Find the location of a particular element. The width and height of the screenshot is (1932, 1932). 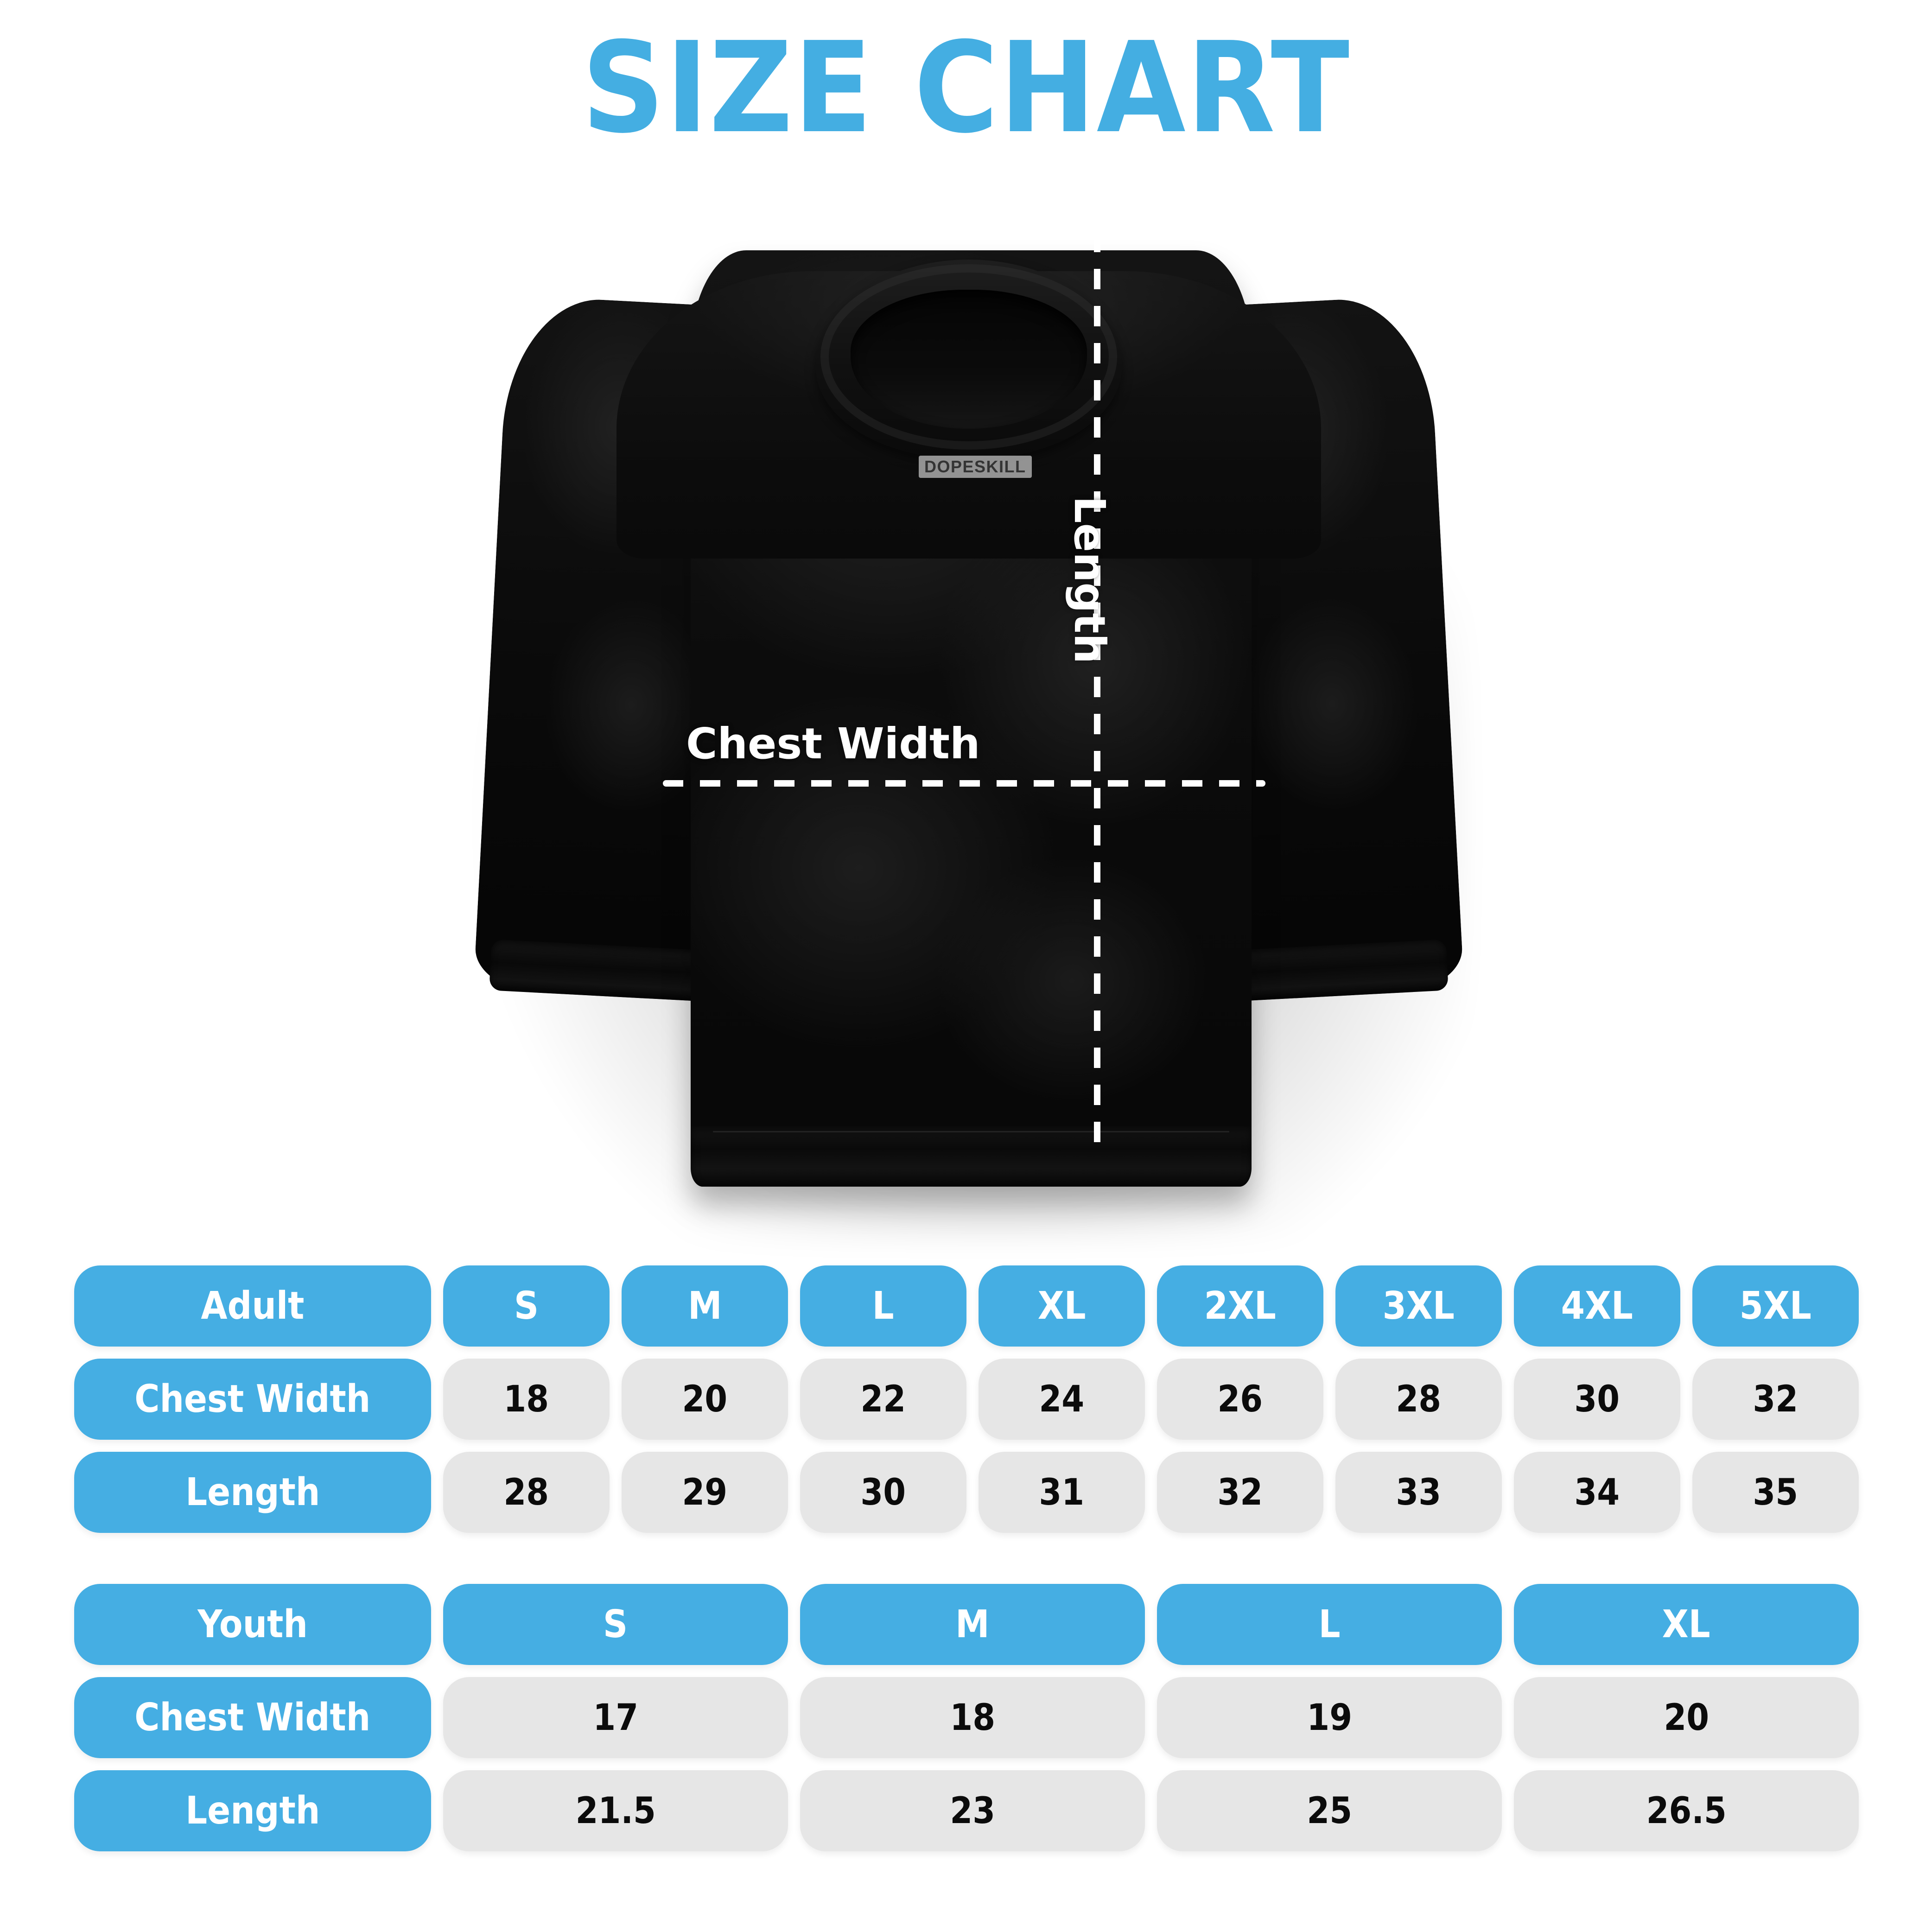

measurement-cell: 35 is located at coordinates (1775, 1492).